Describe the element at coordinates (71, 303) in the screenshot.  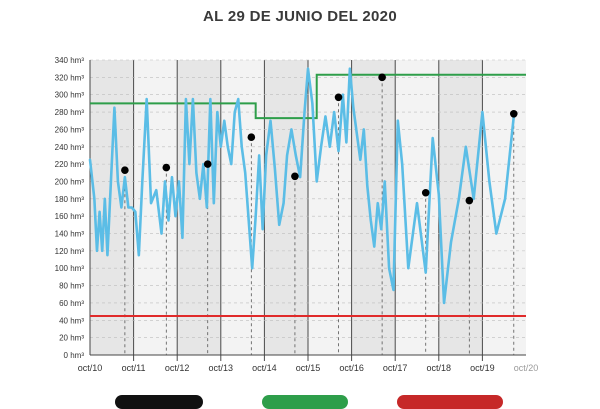
I see `y-tick-label: 60 hm³` at that location.